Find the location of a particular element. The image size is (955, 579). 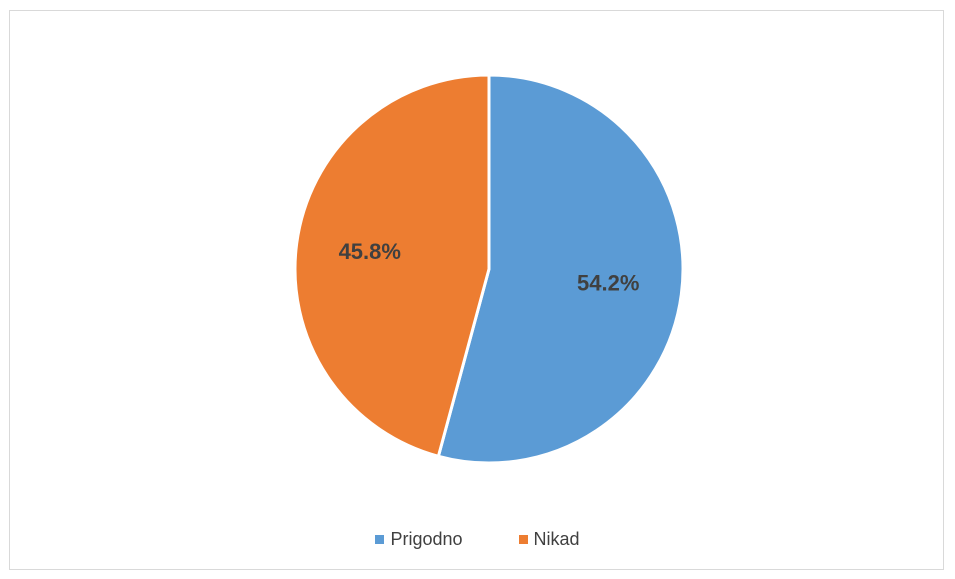

legend-swatch-nikad is located at coordinates (523, 539).